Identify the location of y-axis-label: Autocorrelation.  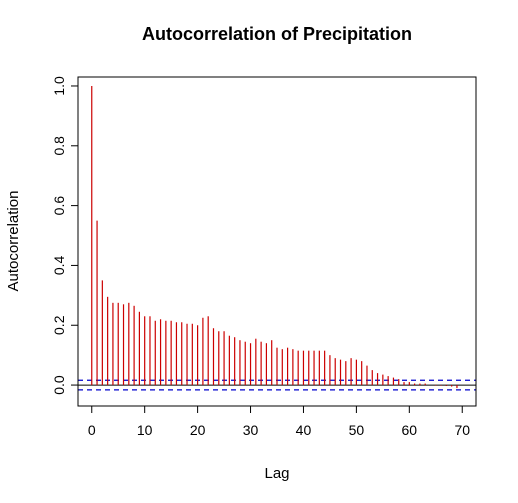
(13, 241).